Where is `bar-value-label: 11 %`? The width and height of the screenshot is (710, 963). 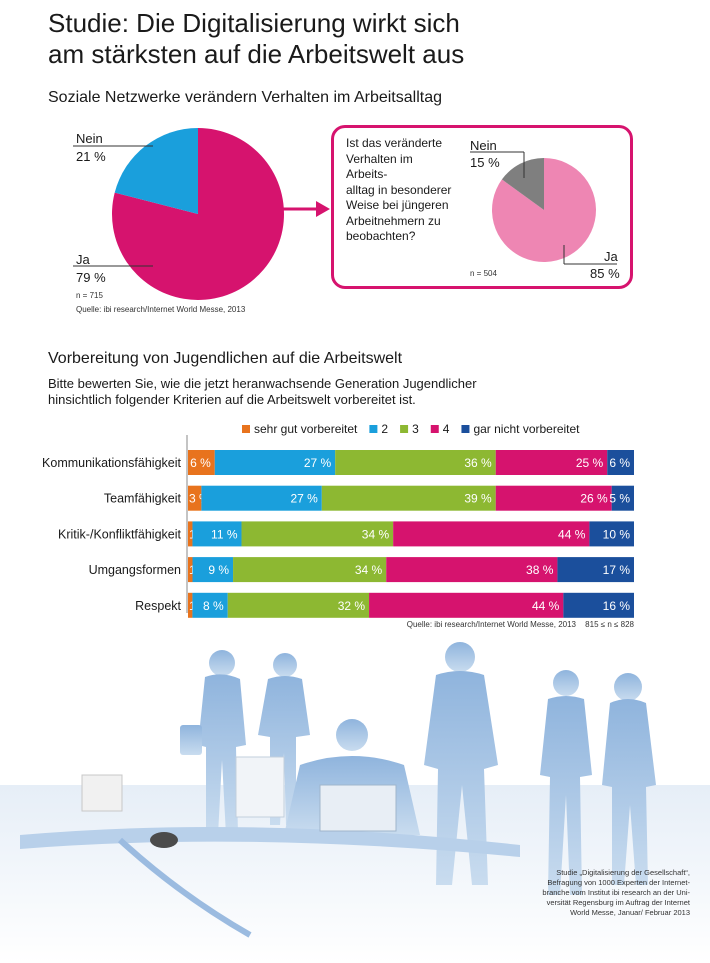
bar-value-label: 11 % is located at coordinates (224, 534).